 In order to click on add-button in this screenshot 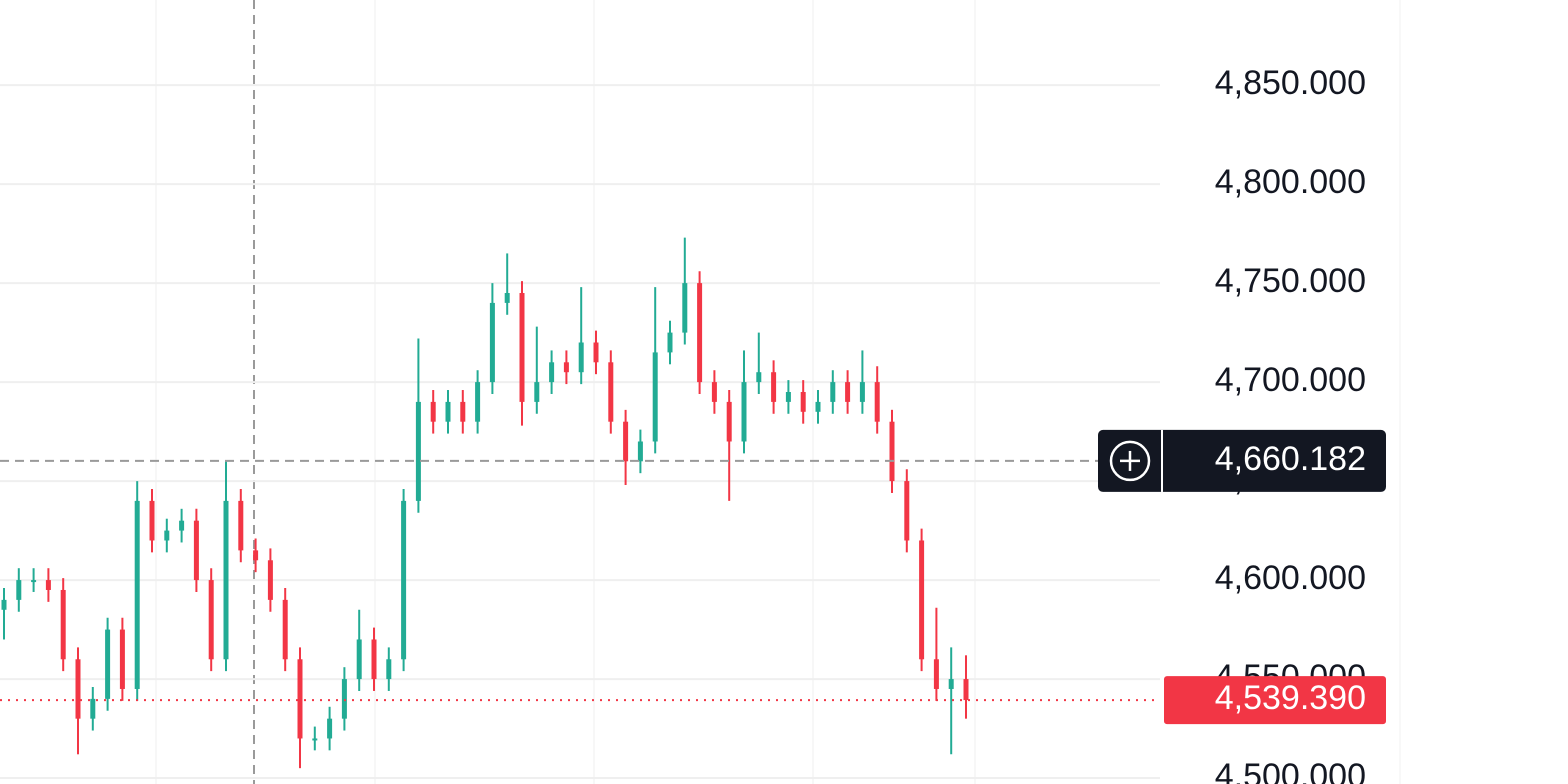, I will do `click(1130, 461)`.